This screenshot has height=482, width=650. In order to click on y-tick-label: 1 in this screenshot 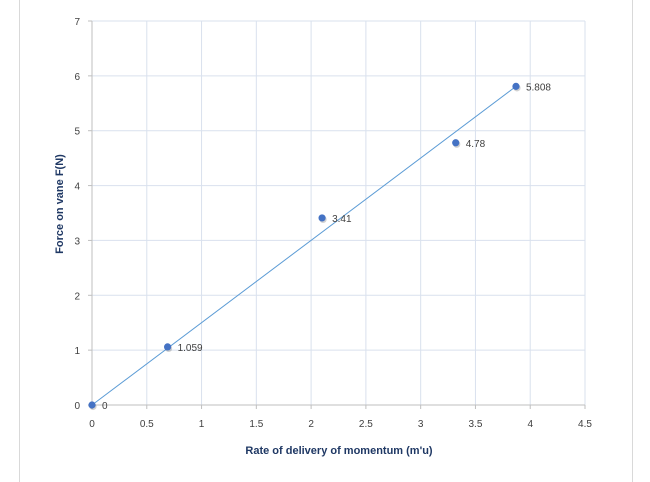, I will do `click(77, 351)`.